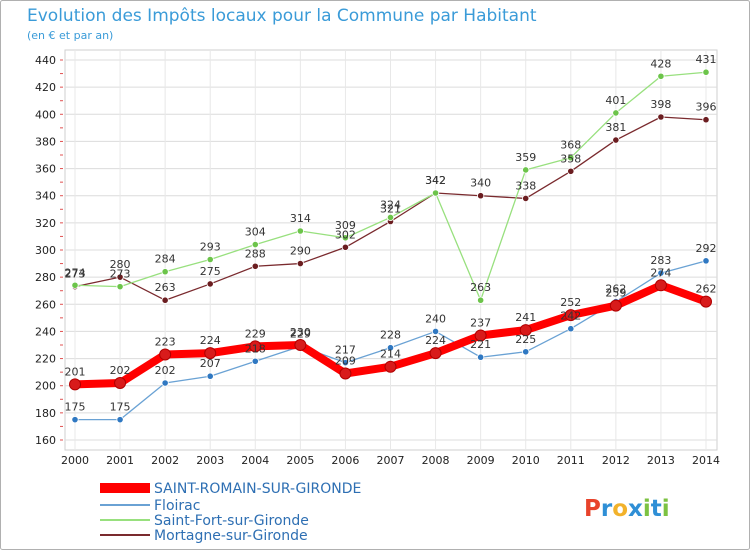 This screenshot has height=550, width=750. Describe the element at coordinates (45, 223) in the screenshot. I see `y-tick-label: 320` at that location.